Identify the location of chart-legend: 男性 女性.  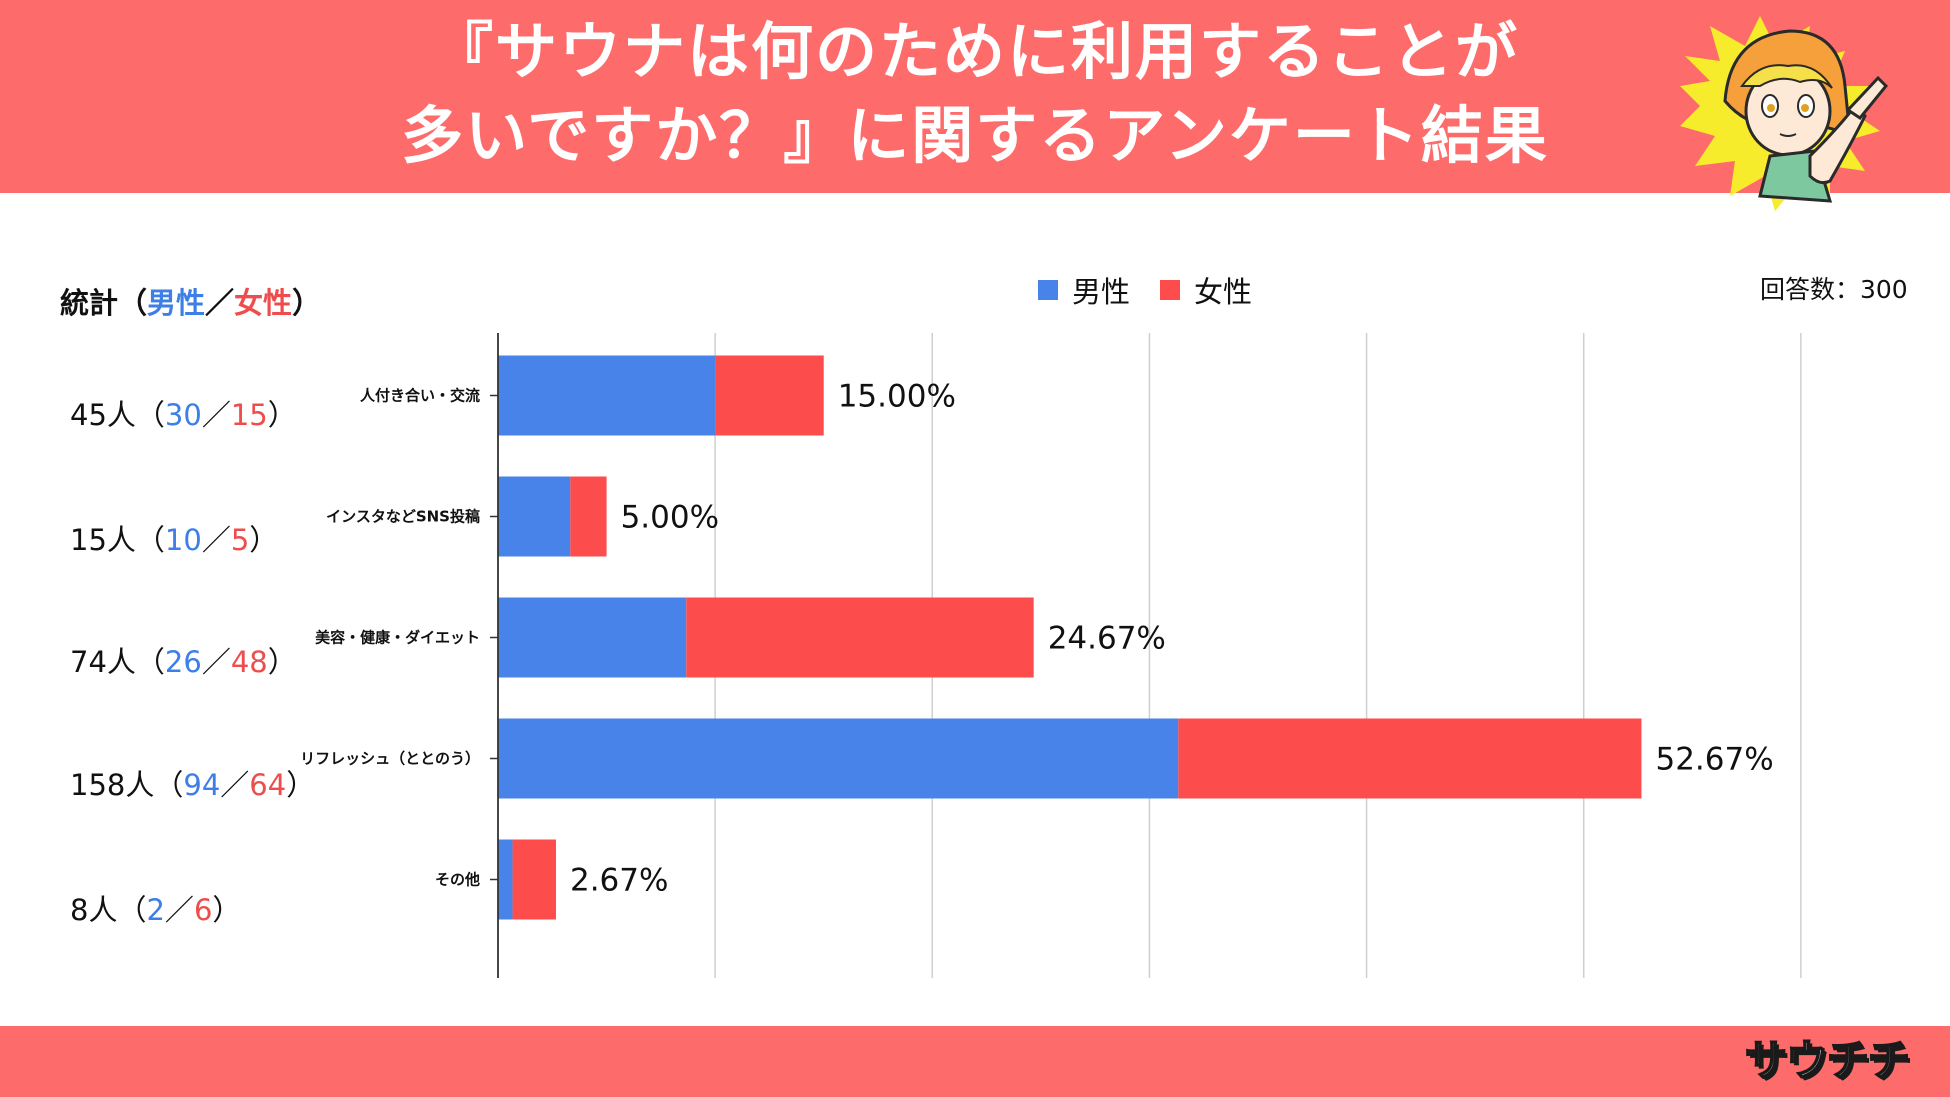
(1160, 290).